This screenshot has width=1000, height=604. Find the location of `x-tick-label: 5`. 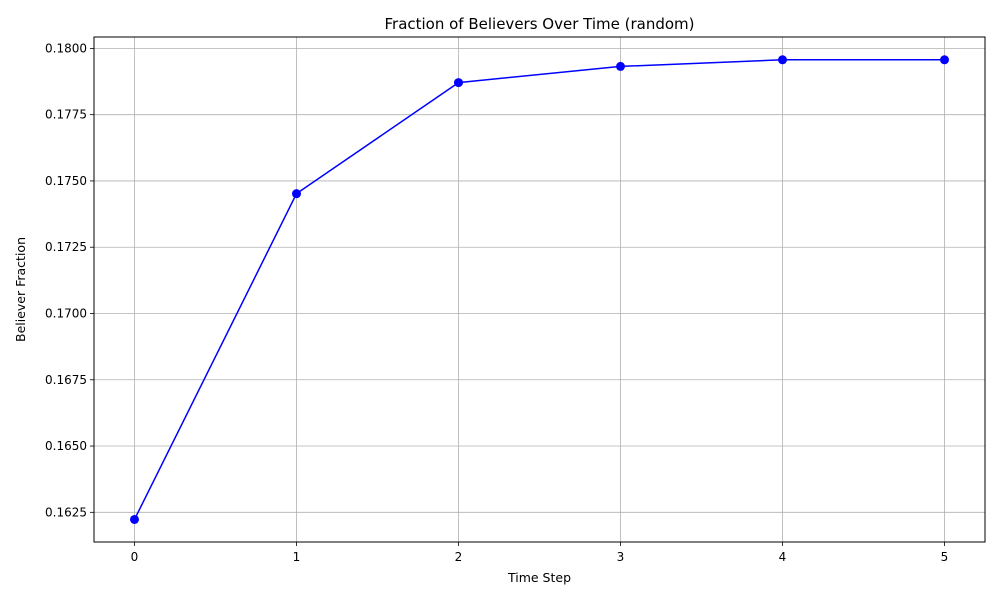

x-tick-label: 5 is located at coordinates (945, 557).